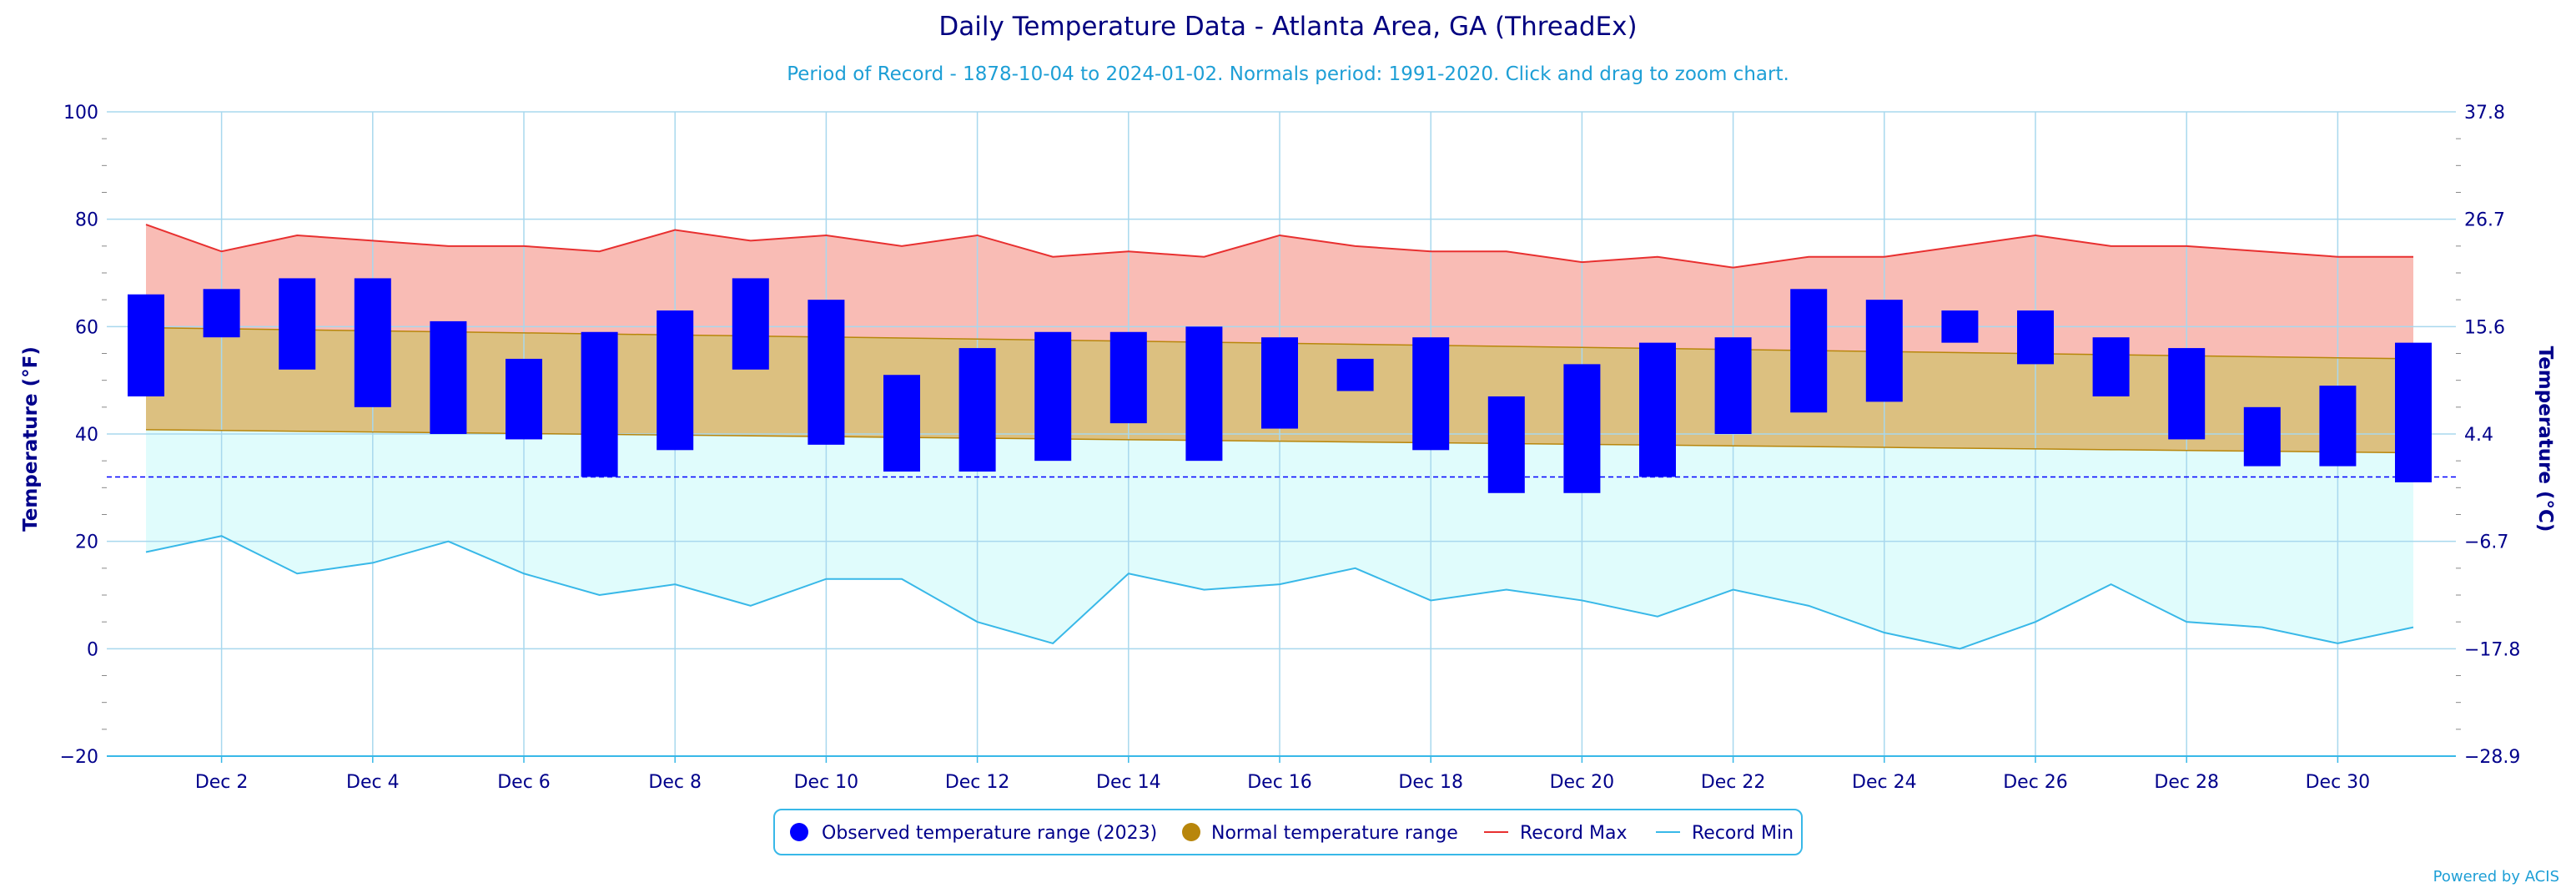  I want to click on x-tick-label: Dec 24, so click(1884, 782).